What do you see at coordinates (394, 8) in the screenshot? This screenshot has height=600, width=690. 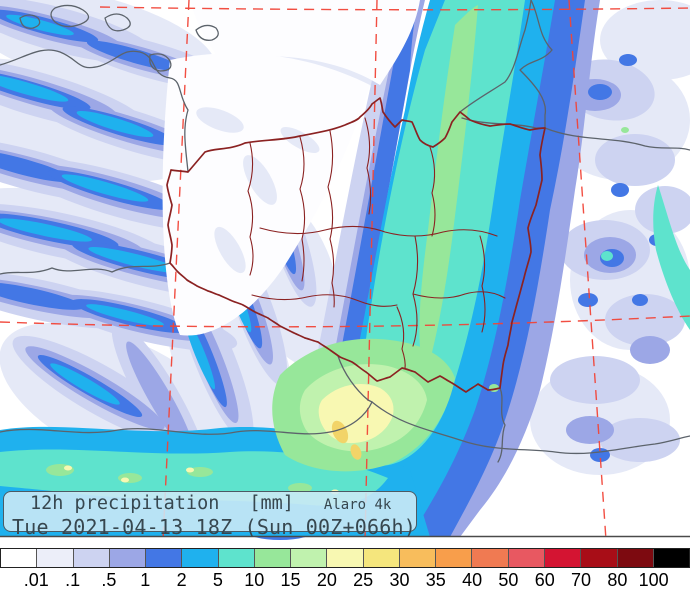 I see `parallel-north` at bounding box center [394, 8].